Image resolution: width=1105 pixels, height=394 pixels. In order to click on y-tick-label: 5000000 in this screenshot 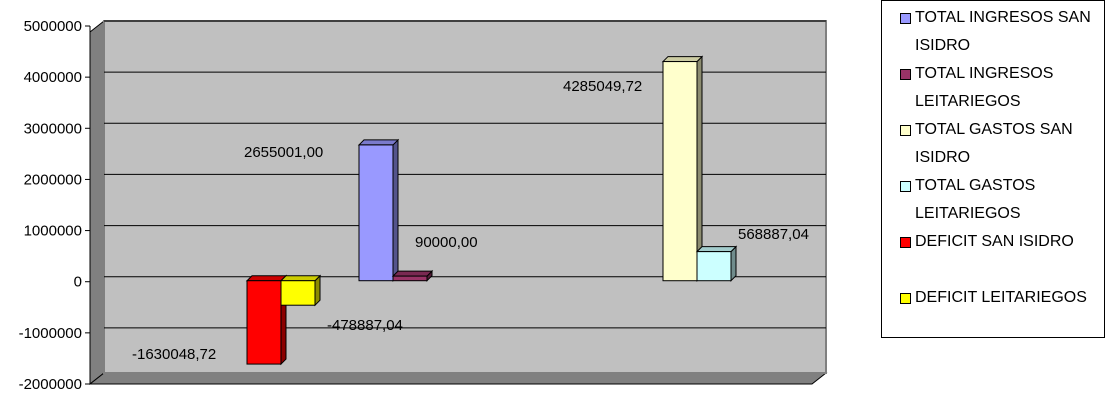, I will do `click(53, 26)`.